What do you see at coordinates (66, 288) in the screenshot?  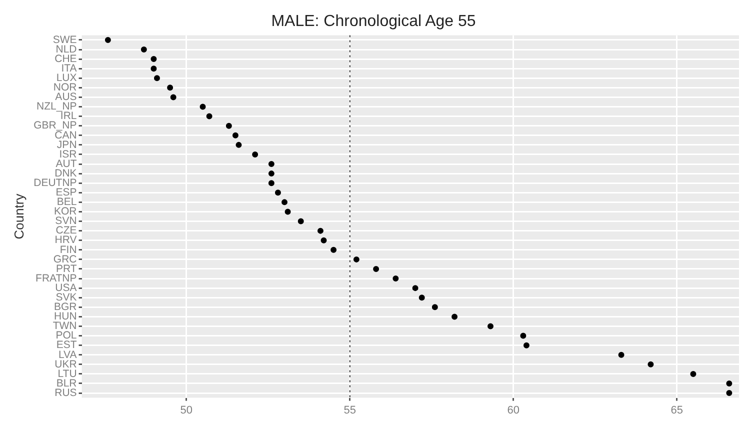 I see `y-tick-label: USA` at bounding box center [66, 288].